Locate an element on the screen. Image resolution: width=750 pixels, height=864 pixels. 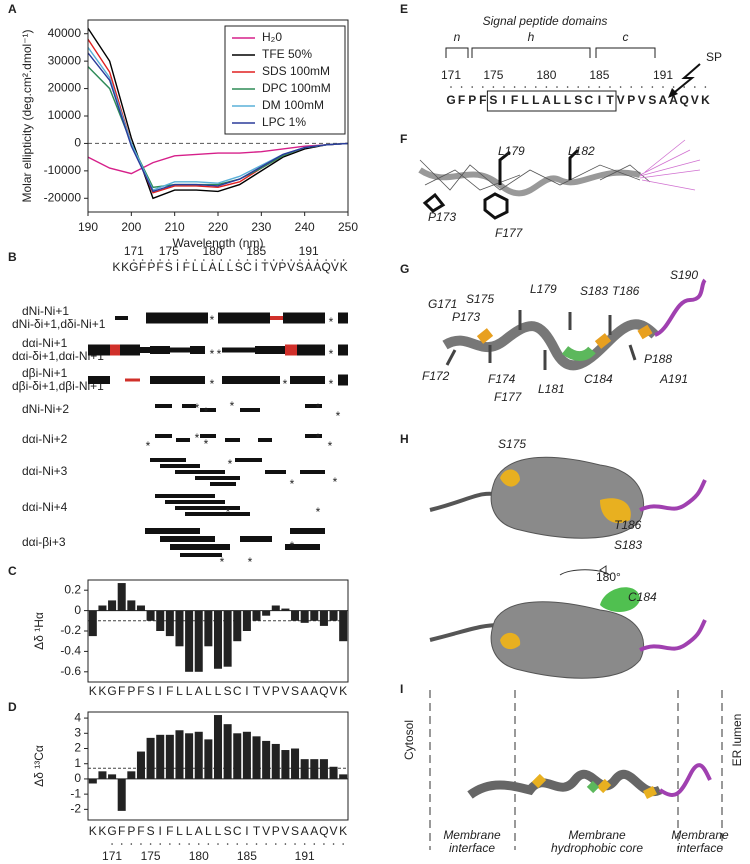
x-tick-label: 200 is located at coordinates (131, 227).